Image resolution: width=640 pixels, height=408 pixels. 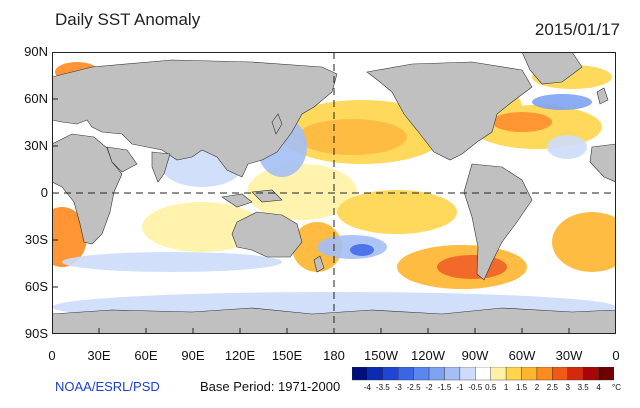 What do you see at coordinates (598, 387) in the screenshot?
I see `colorbar-label: 4` at bounding box center [598, 387].